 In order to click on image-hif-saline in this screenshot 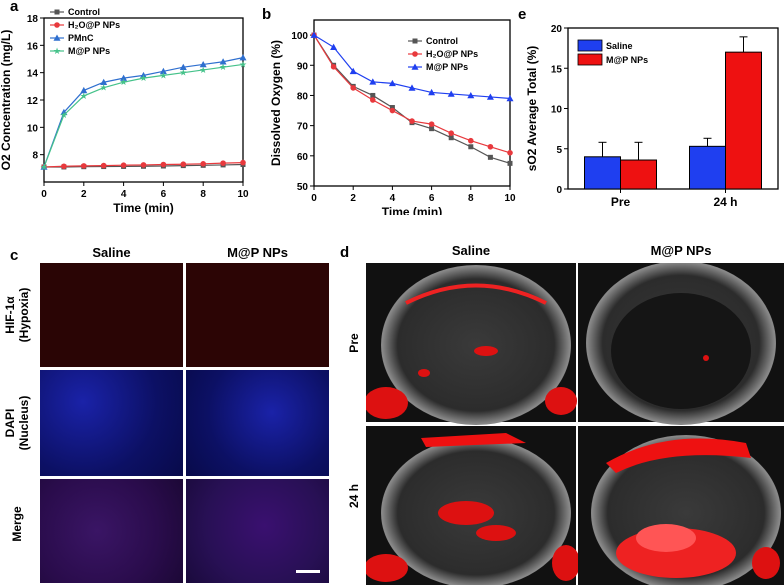, I will do `click(111, 315)`.